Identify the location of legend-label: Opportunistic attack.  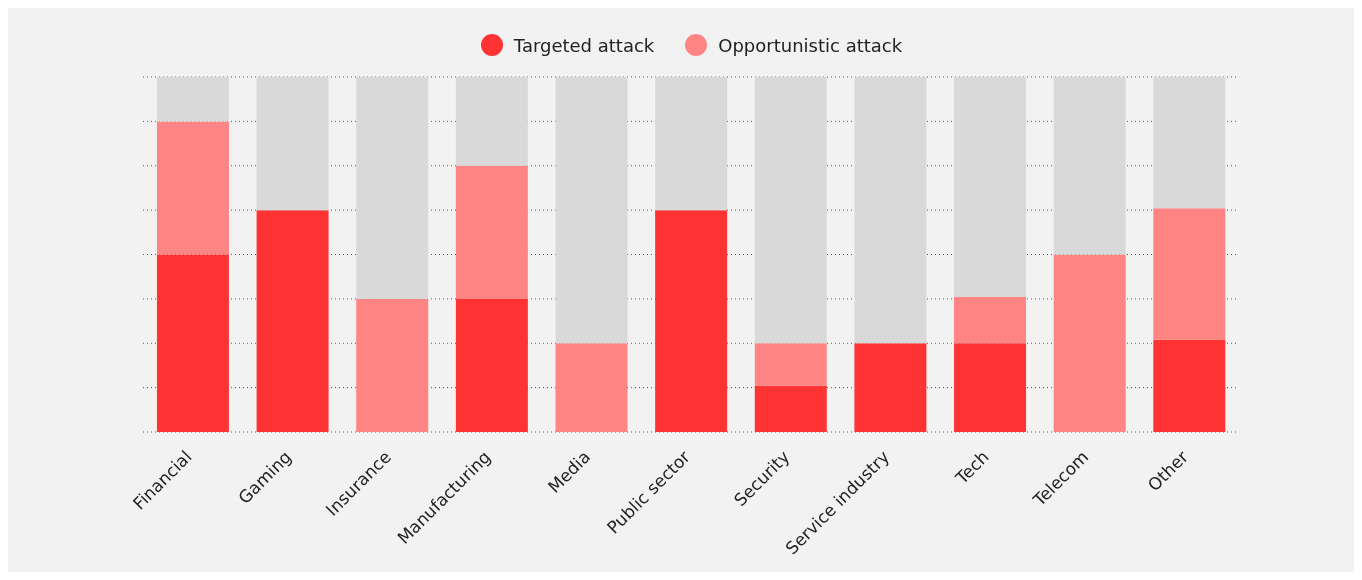
(810, 45).